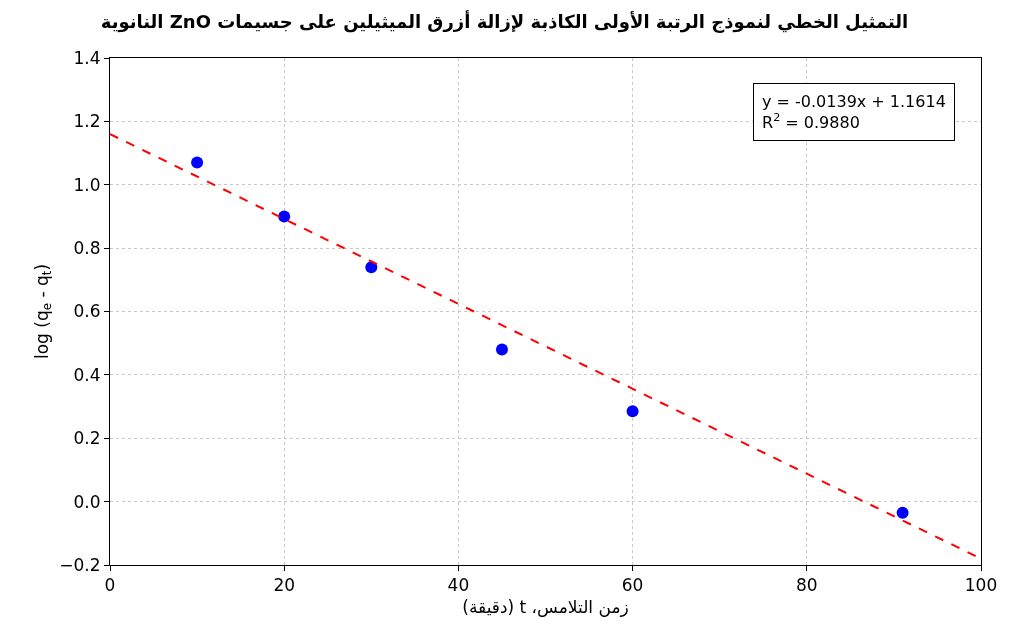  What do you see at coordinates (811, 121) in the screenshot?
I see `annotation: R$^{2}$ = 0.9880` at bounding box center [811, 121].